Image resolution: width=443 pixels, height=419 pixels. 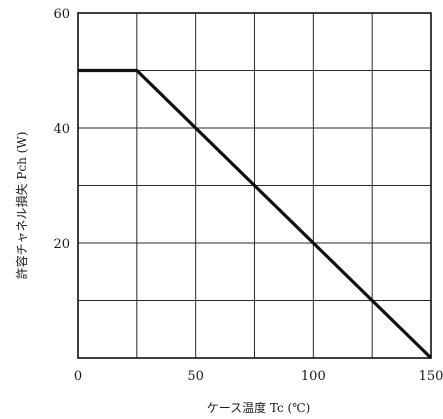 What do you see at coordinates (21, 206) in the screenshot?
I see `y-axis-title: 許容チャネル損失 Pch (W)` at bounding box center [21, 206].